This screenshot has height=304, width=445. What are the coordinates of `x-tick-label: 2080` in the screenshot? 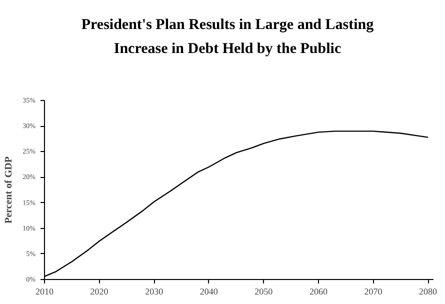 It's located at (428, 291).